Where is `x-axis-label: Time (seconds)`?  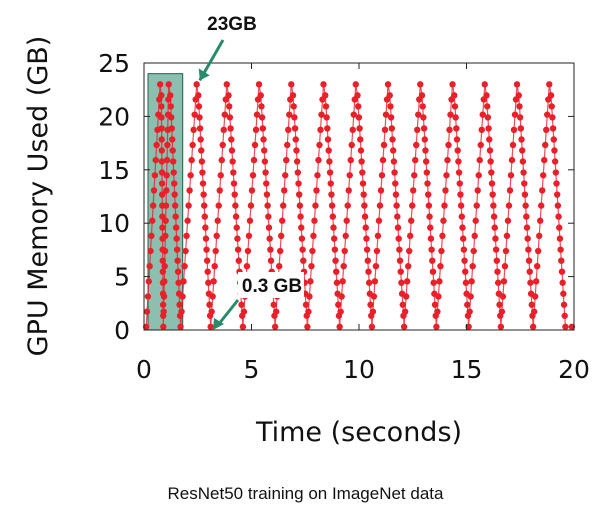
x-axis-label: Time (seconds) is located at coordinates (358, 432).